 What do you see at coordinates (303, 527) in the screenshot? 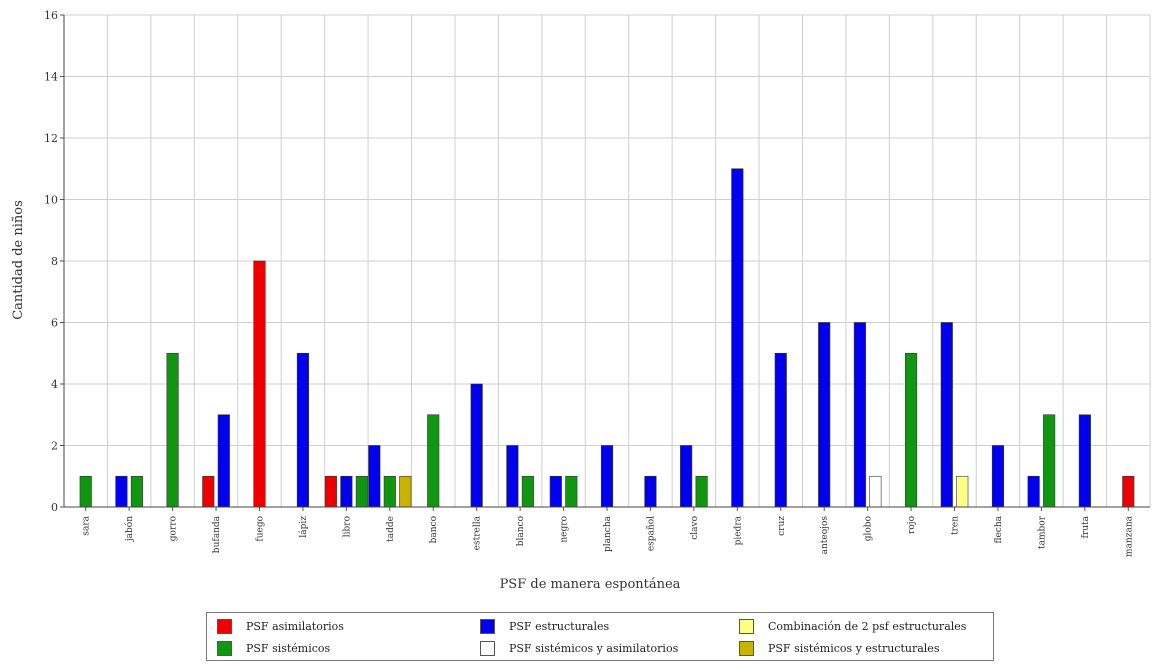
I see `x-tick-label: lápiz` at bounding box center [303, 527].